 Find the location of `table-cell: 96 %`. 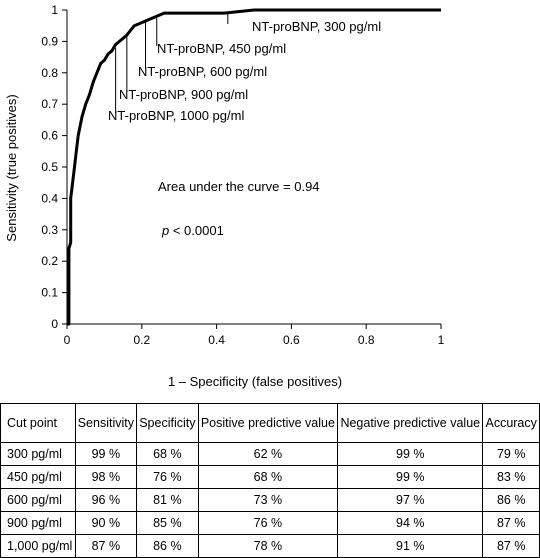

table-cell: 96 % is located at coordinates (106, 500).